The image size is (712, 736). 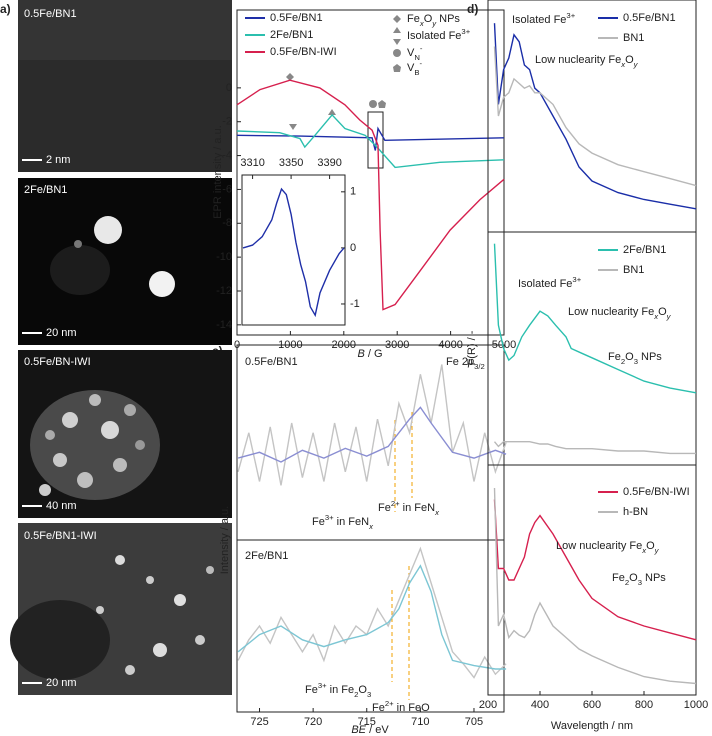 I want to click on y-tick-label: -12, so click(x=224, y=291).